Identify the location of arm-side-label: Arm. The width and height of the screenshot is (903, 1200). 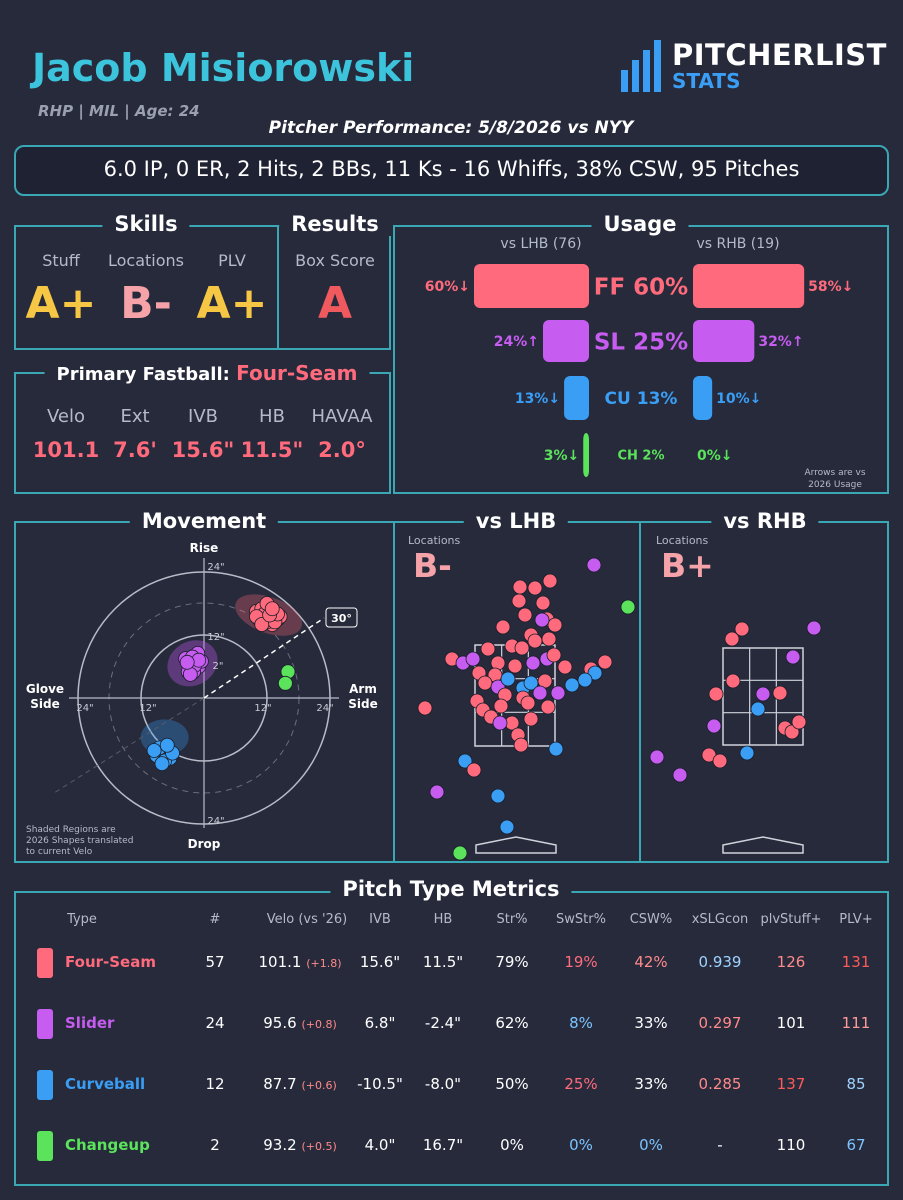
(363, 689).